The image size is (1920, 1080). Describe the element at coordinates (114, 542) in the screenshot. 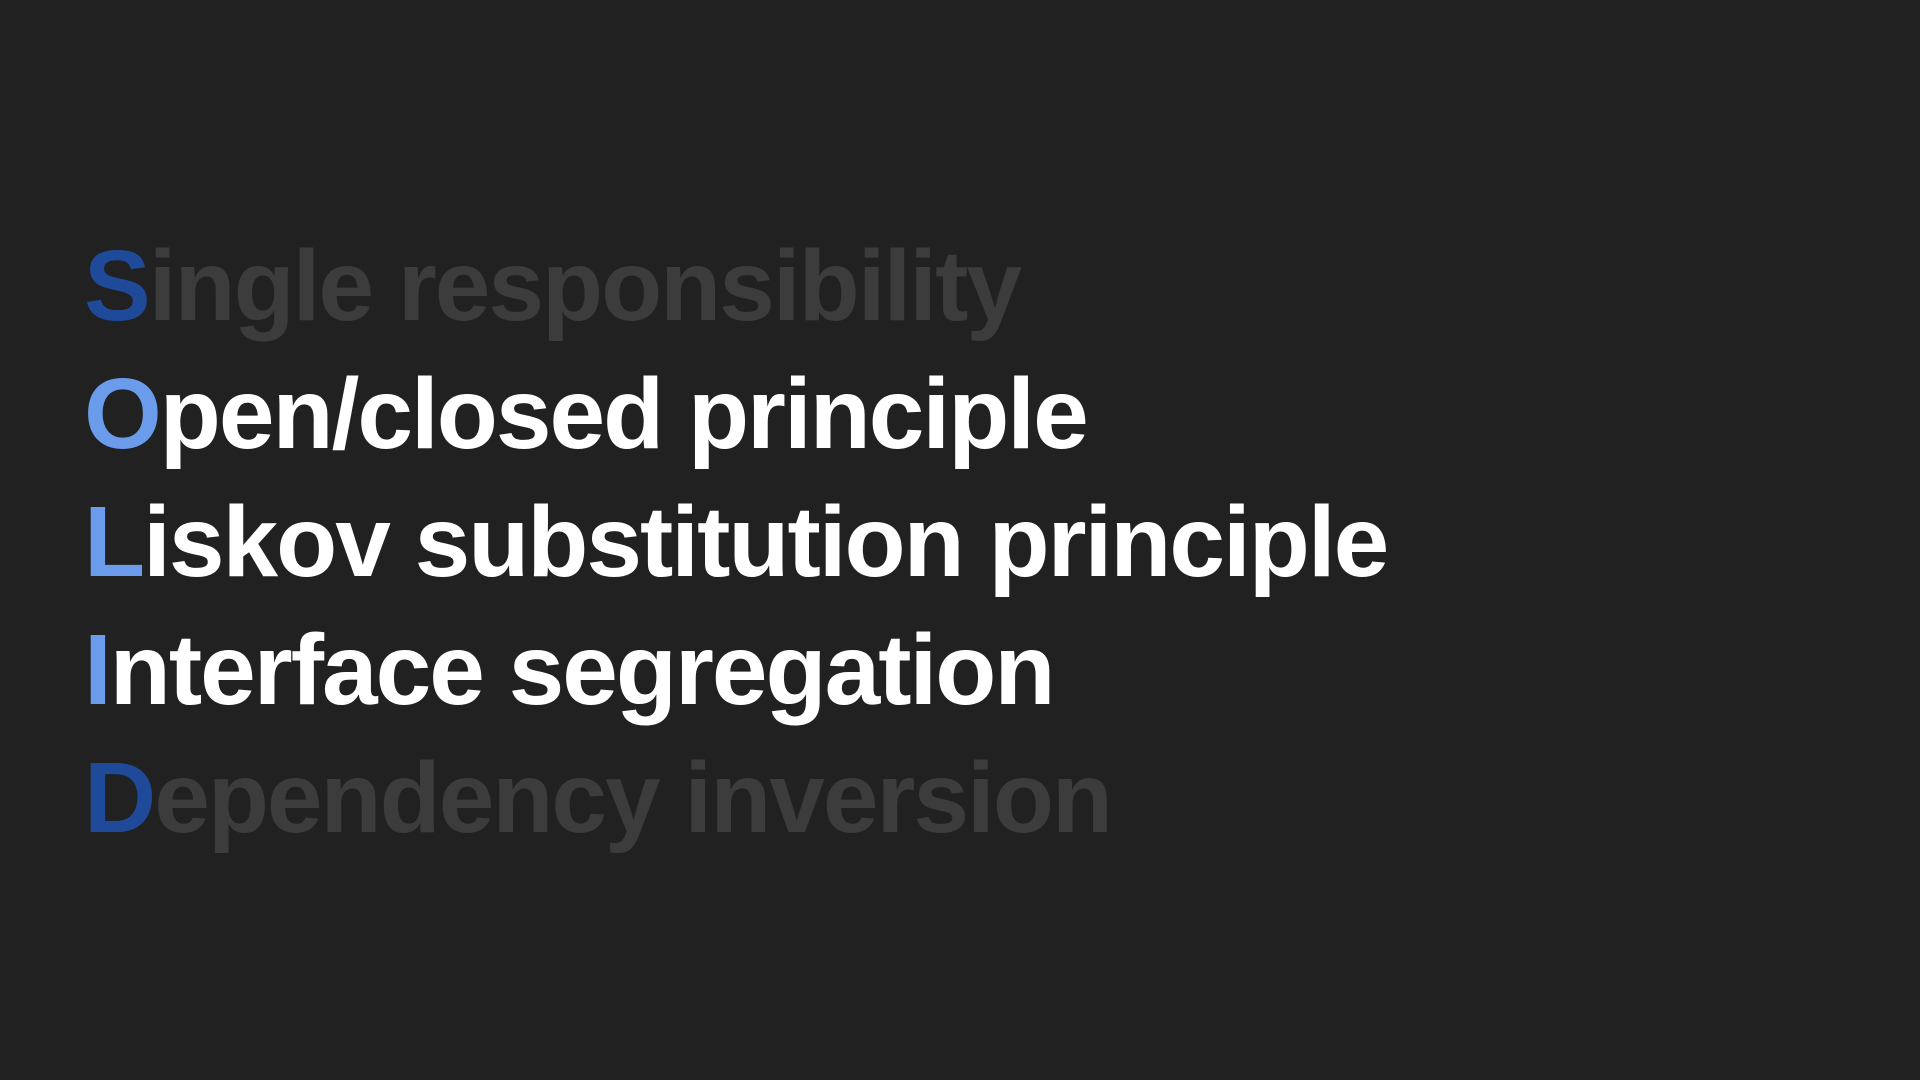

I see `principle-initial: L` at that location.